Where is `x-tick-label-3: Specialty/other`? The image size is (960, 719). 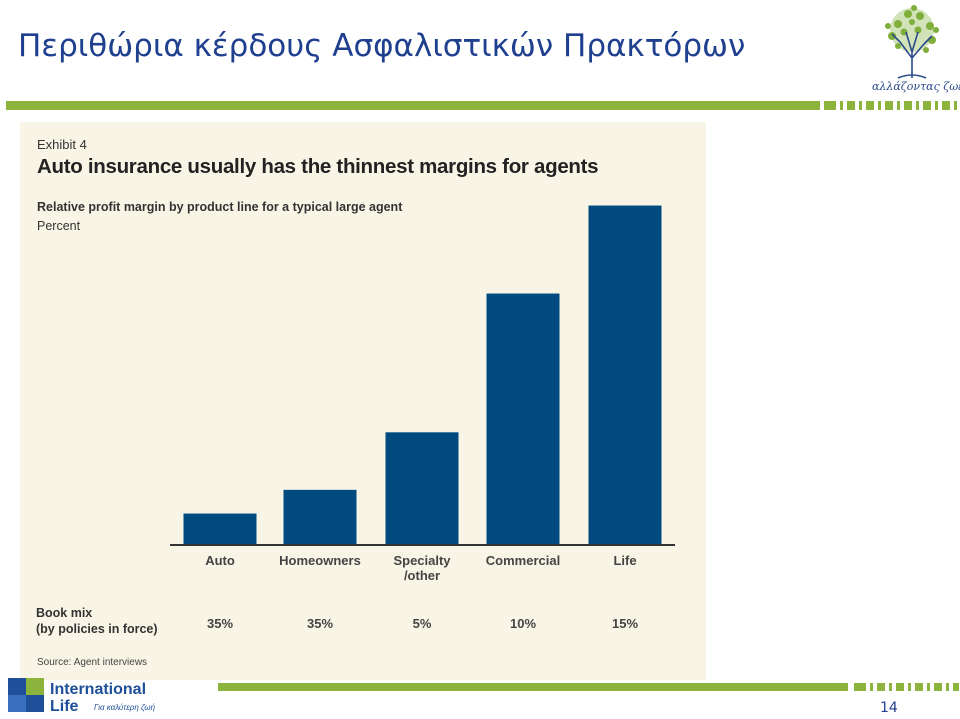 x-tick-label-3: Specialty/other is located at coordinates (422, 568).